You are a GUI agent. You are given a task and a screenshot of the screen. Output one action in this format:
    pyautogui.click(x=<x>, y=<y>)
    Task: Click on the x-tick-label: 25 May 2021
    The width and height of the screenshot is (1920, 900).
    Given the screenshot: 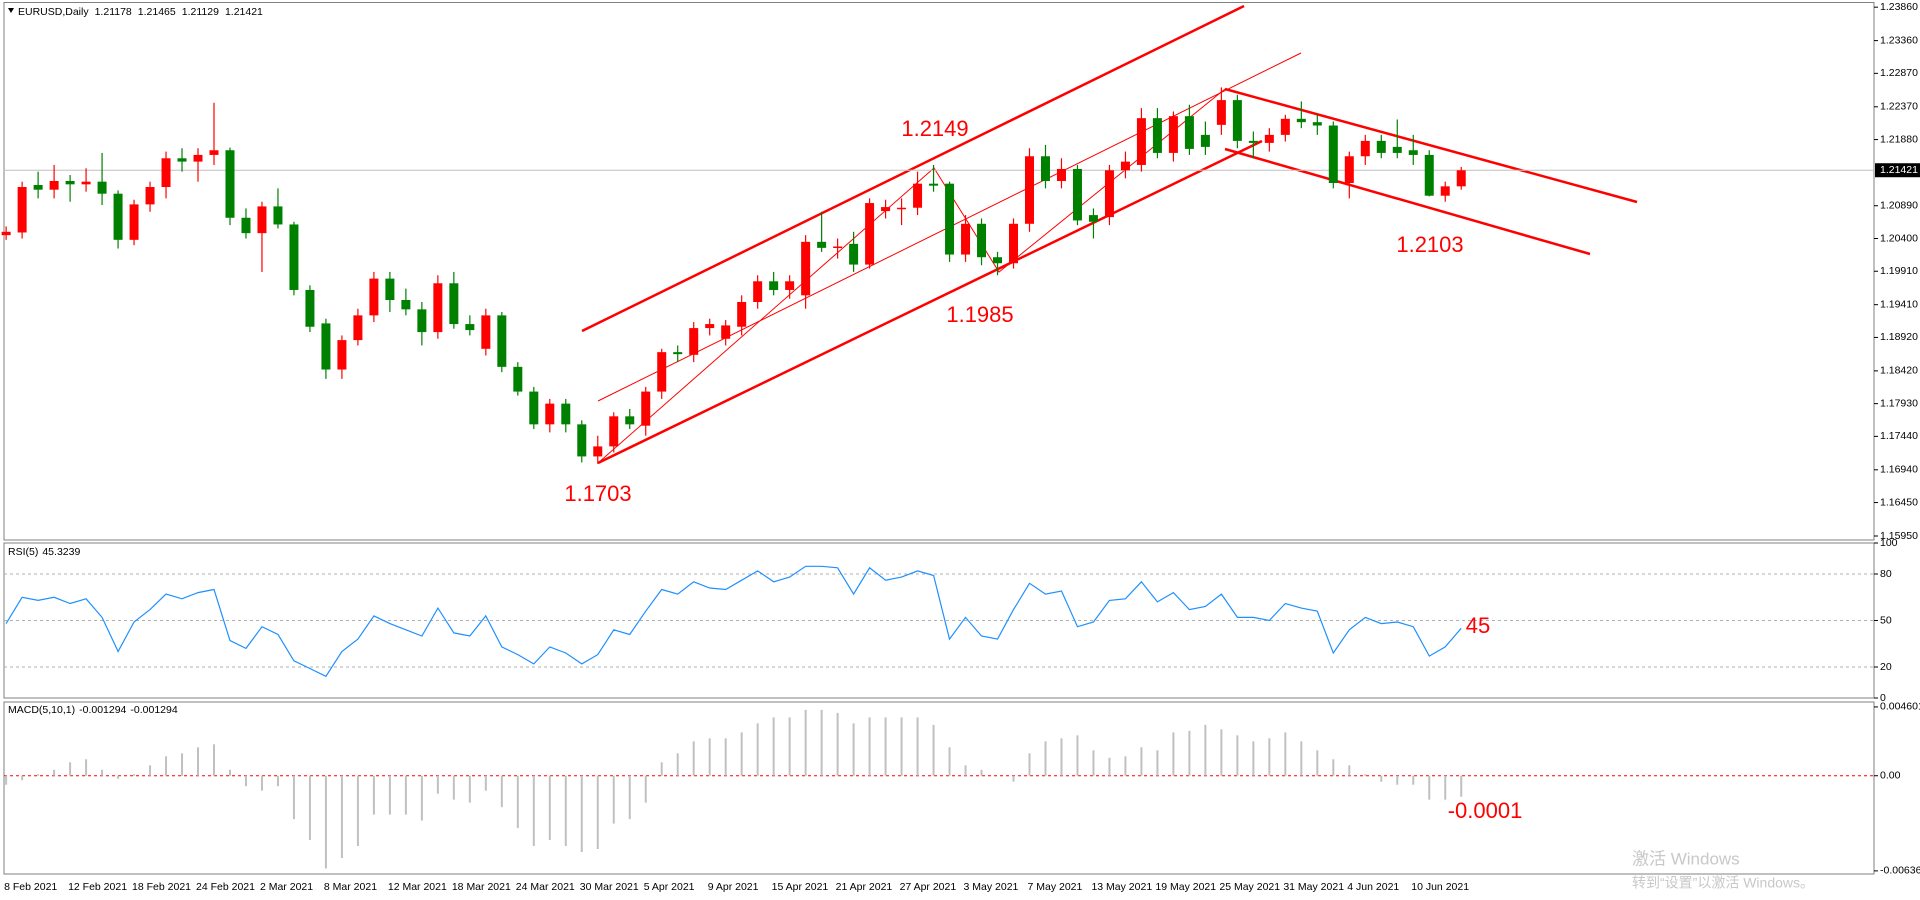 What is the action you would take?
    pyautogui.click(x=1249, y=887)
    